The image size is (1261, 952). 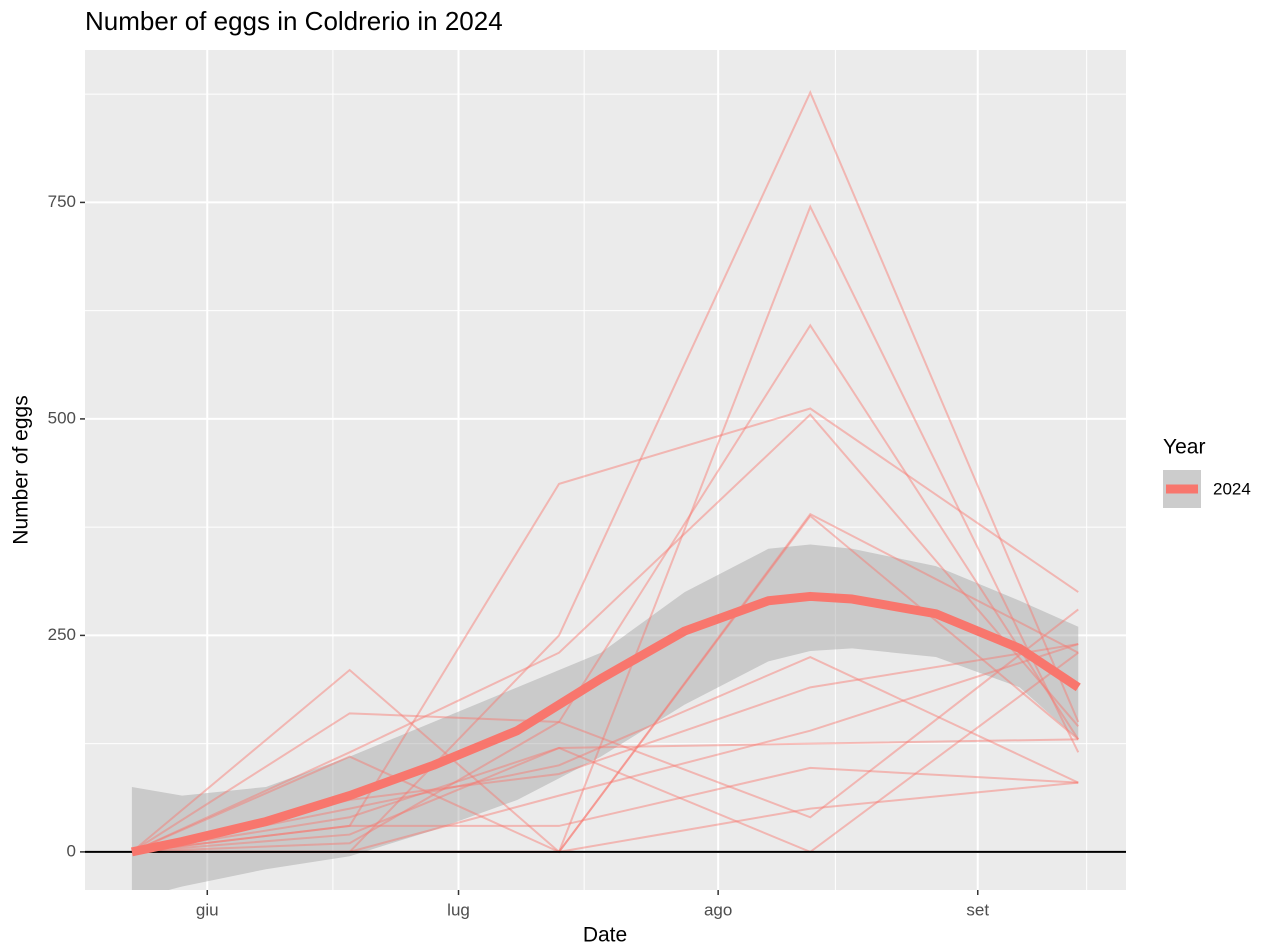 What do you see at coordinates (62, 417) in the screenshot?
I see `y-tick-label: 500` at bounding box center [62, 417].